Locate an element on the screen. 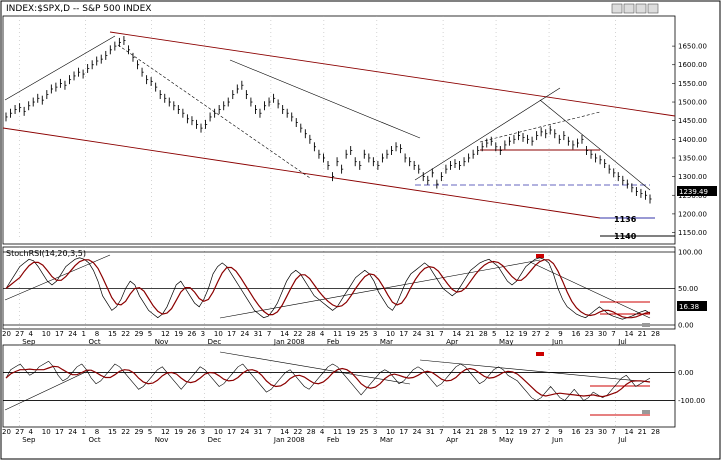  price-tick-label: 1600.00 is located at coordinates (692, 65).